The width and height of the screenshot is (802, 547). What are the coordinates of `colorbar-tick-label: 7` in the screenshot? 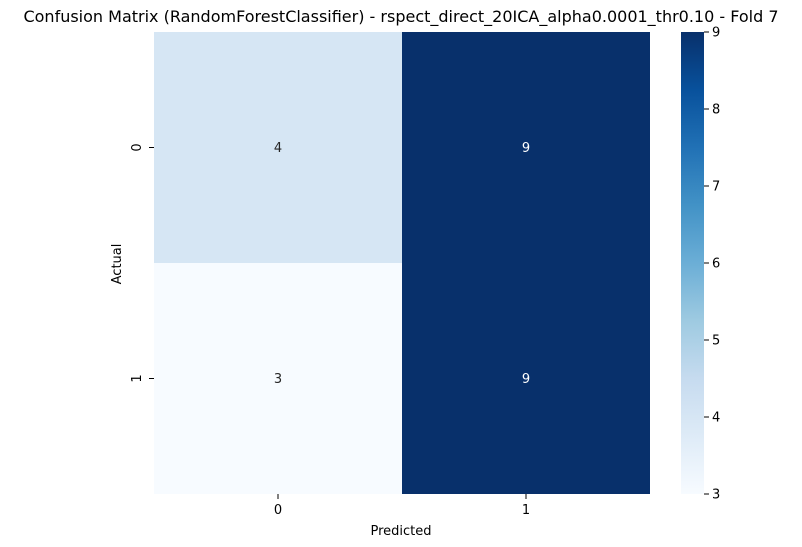 It's located at (716, 187).